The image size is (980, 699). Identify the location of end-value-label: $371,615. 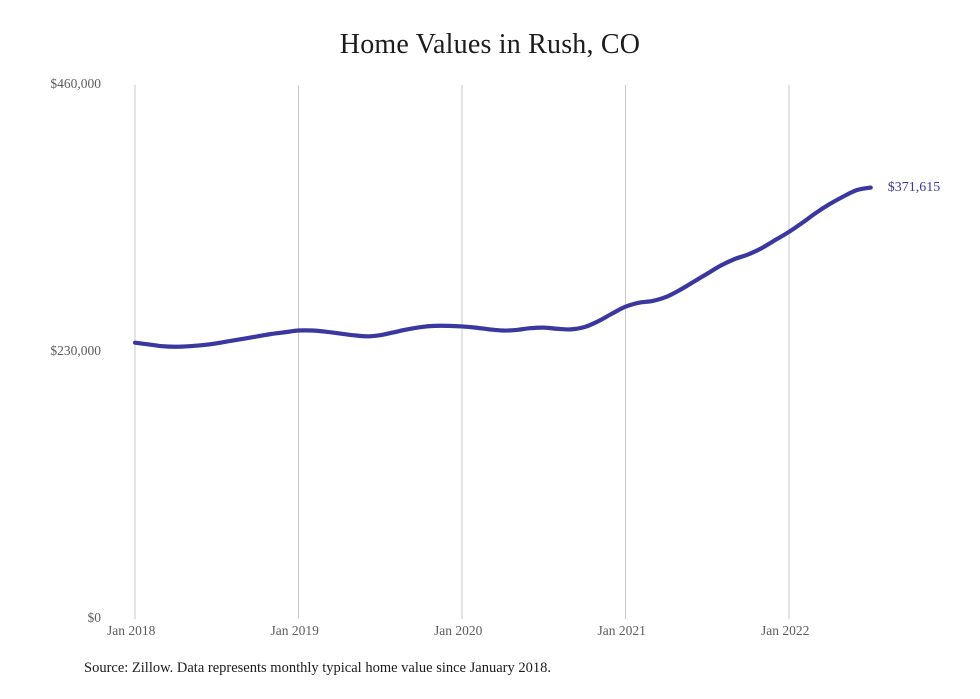
(914, 187).